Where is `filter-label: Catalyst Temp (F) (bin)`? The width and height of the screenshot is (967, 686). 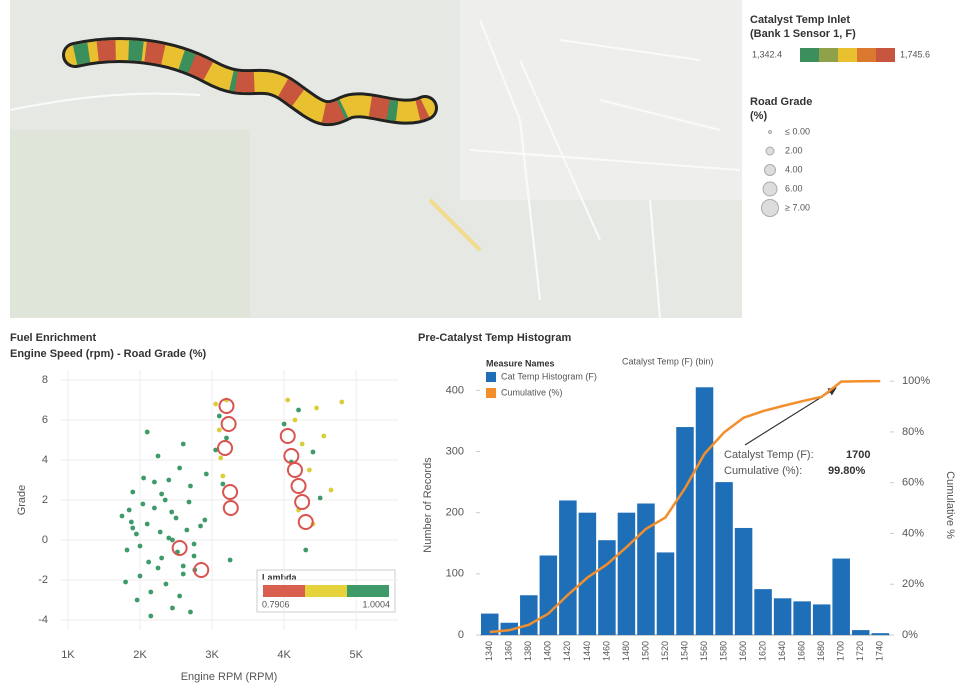 filter-label: Catalyst Temp (F) (bin) is located at coordinates (667, 361).